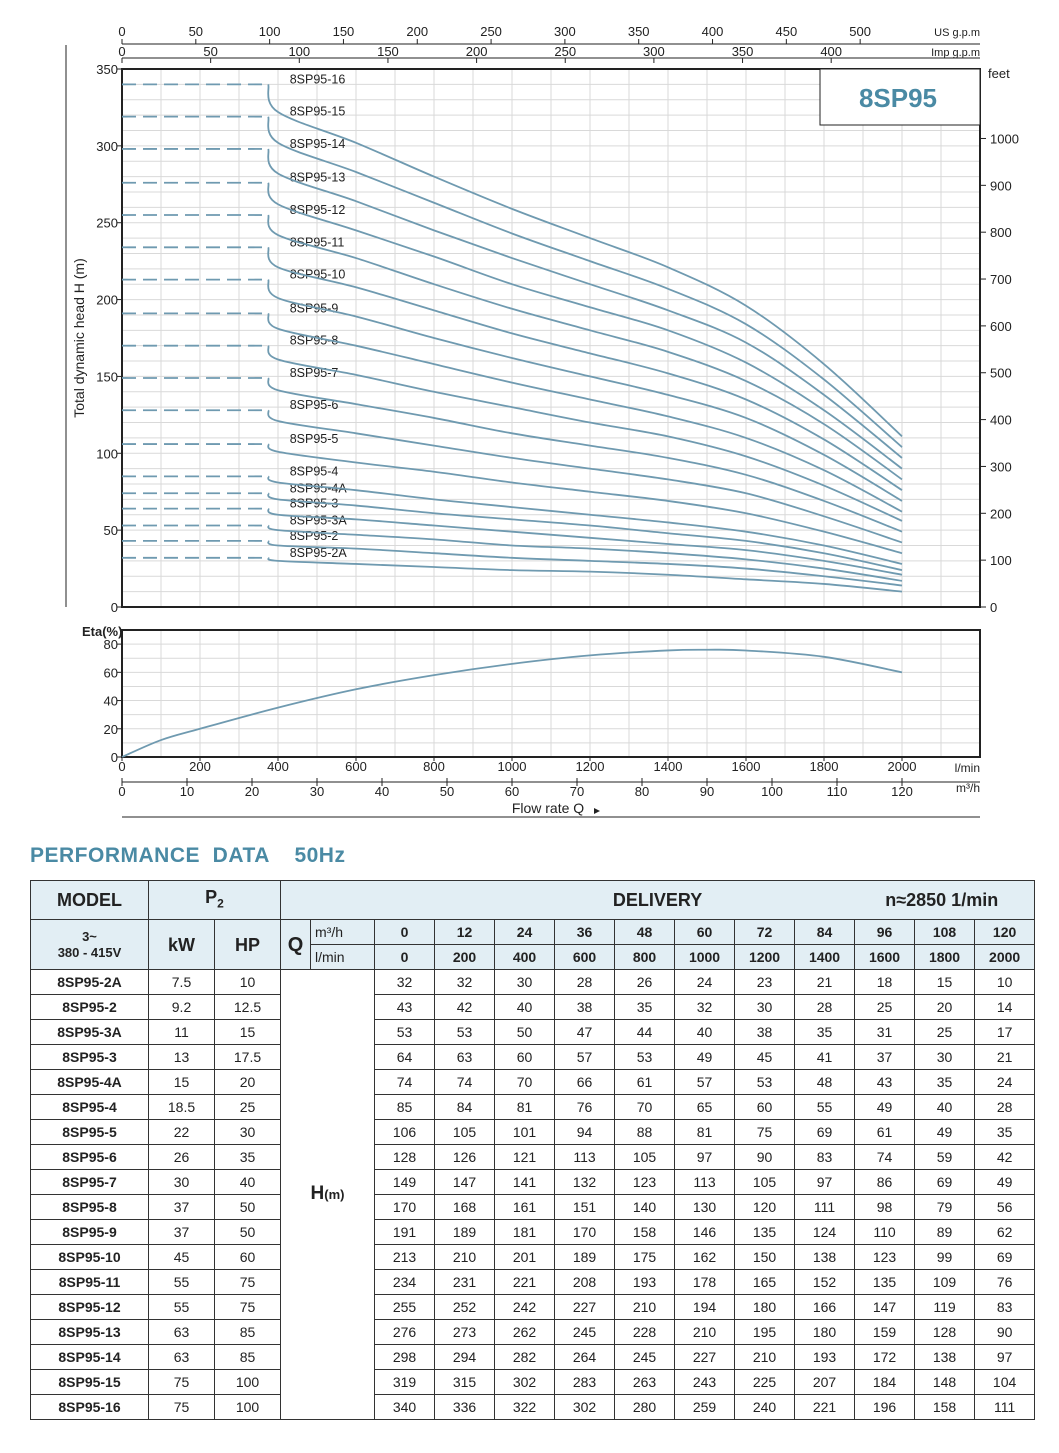 This screenshot has width=1059, height=1453. Describe the element at coordinates (111, 701) in the screenshot. I see `eta-y-tick-label: 40` at that location.